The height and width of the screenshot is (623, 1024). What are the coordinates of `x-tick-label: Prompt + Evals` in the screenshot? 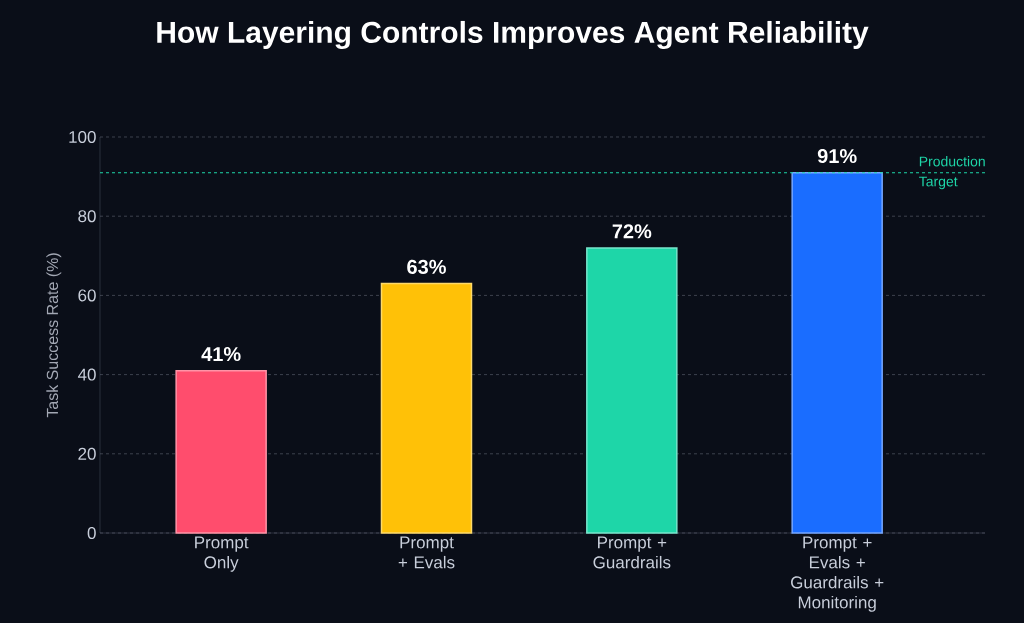 It's located at (426, 552).